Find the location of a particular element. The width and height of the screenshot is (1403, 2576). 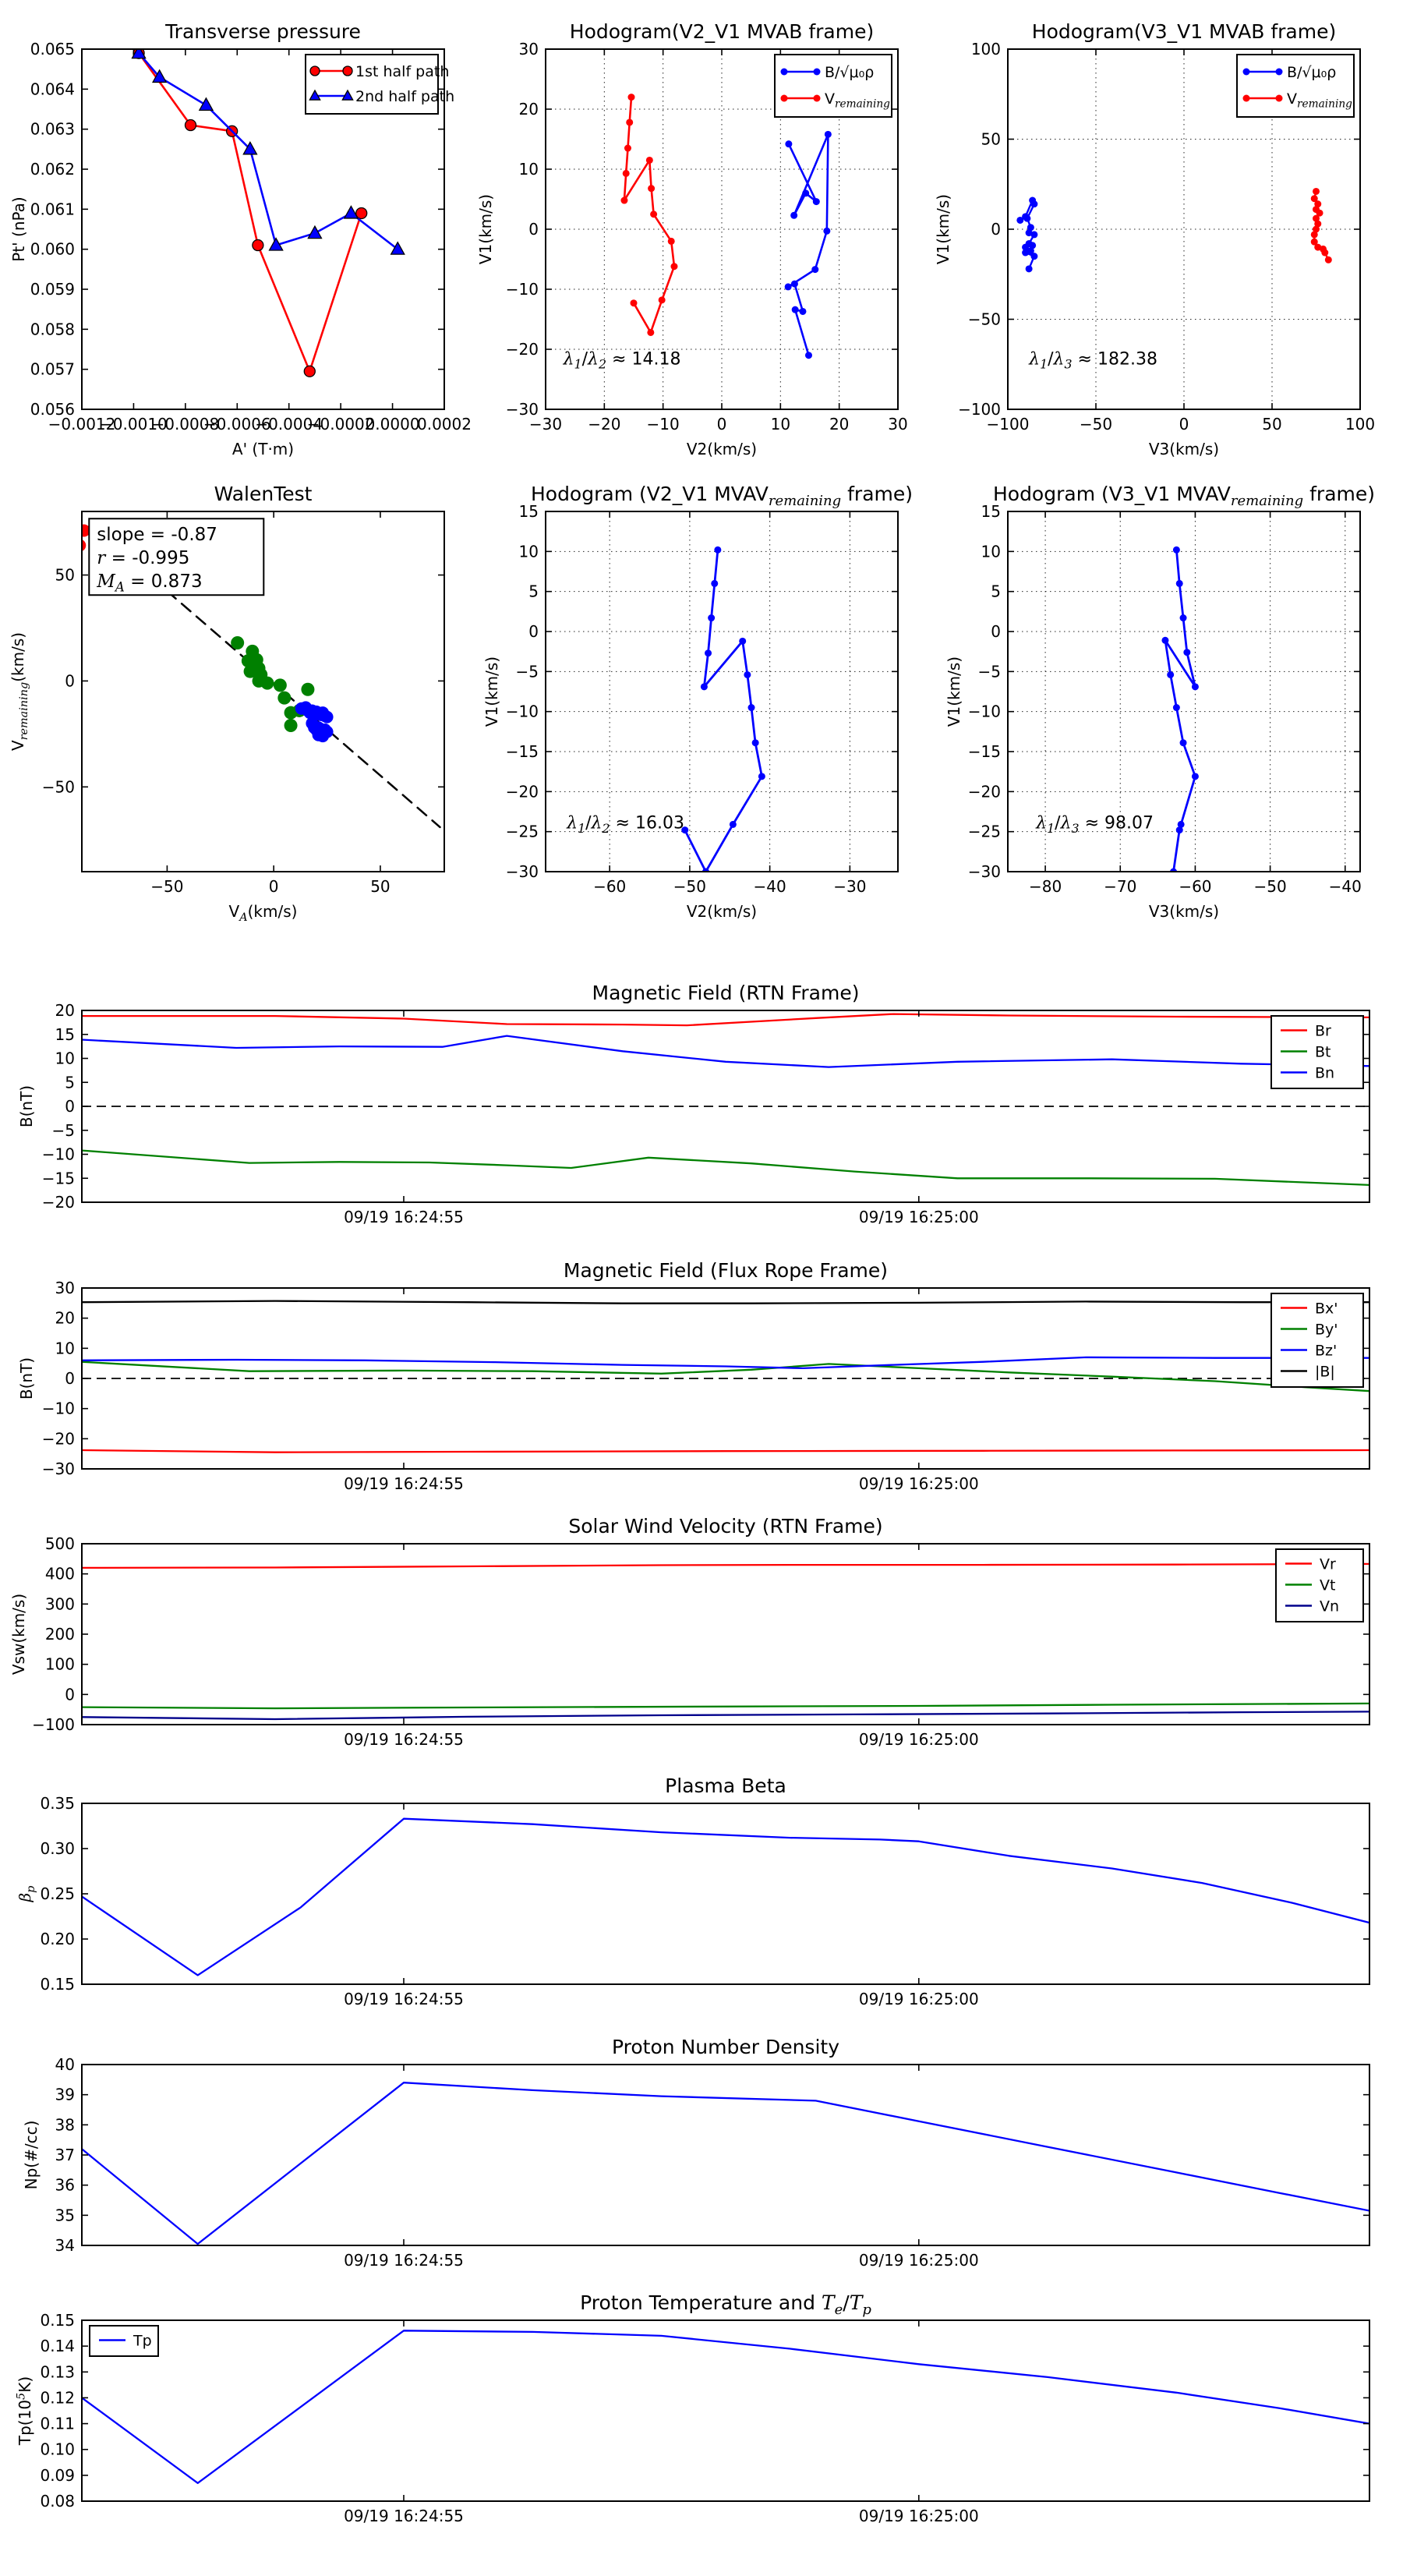

lambda-annotation: λ1/λ3 ≈ 98.07 is located at coordinates (1094, 825).